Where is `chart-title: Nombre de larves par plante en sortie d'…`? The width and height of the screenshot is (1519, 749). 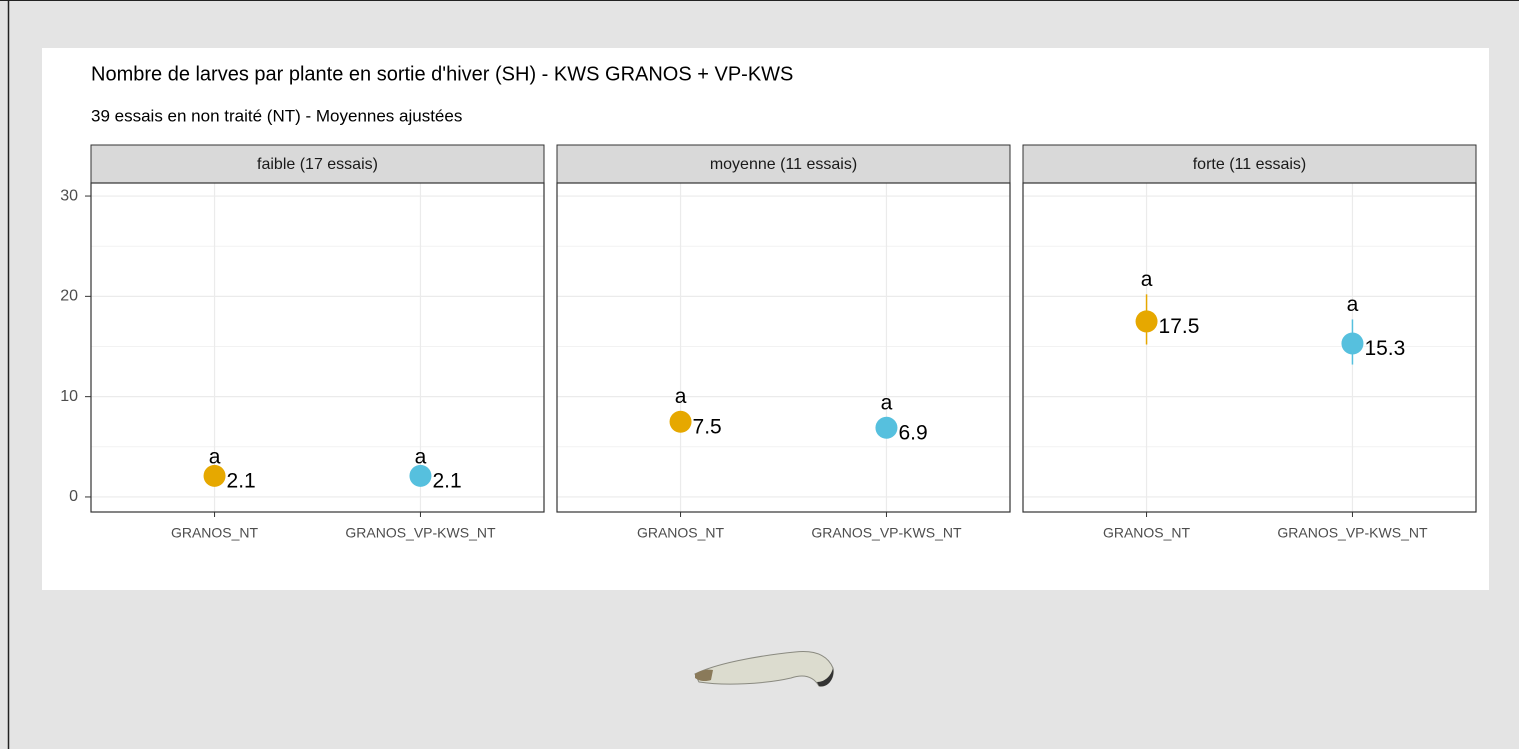 chart-title: Nombre de larves par plante en sortie d'… is located at coordinates (442, 74).